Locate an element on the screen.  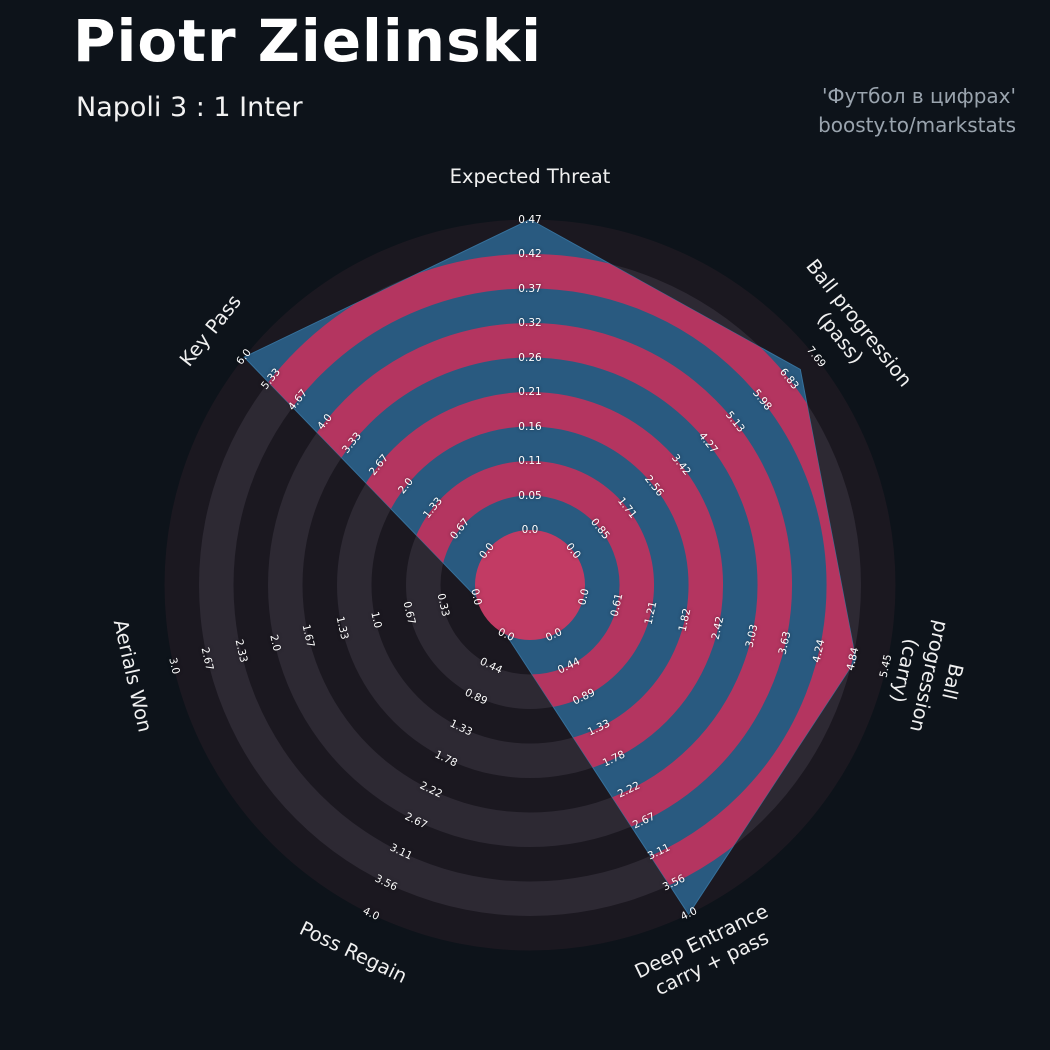
radar-center-disc is located at coordinates (530, 585).